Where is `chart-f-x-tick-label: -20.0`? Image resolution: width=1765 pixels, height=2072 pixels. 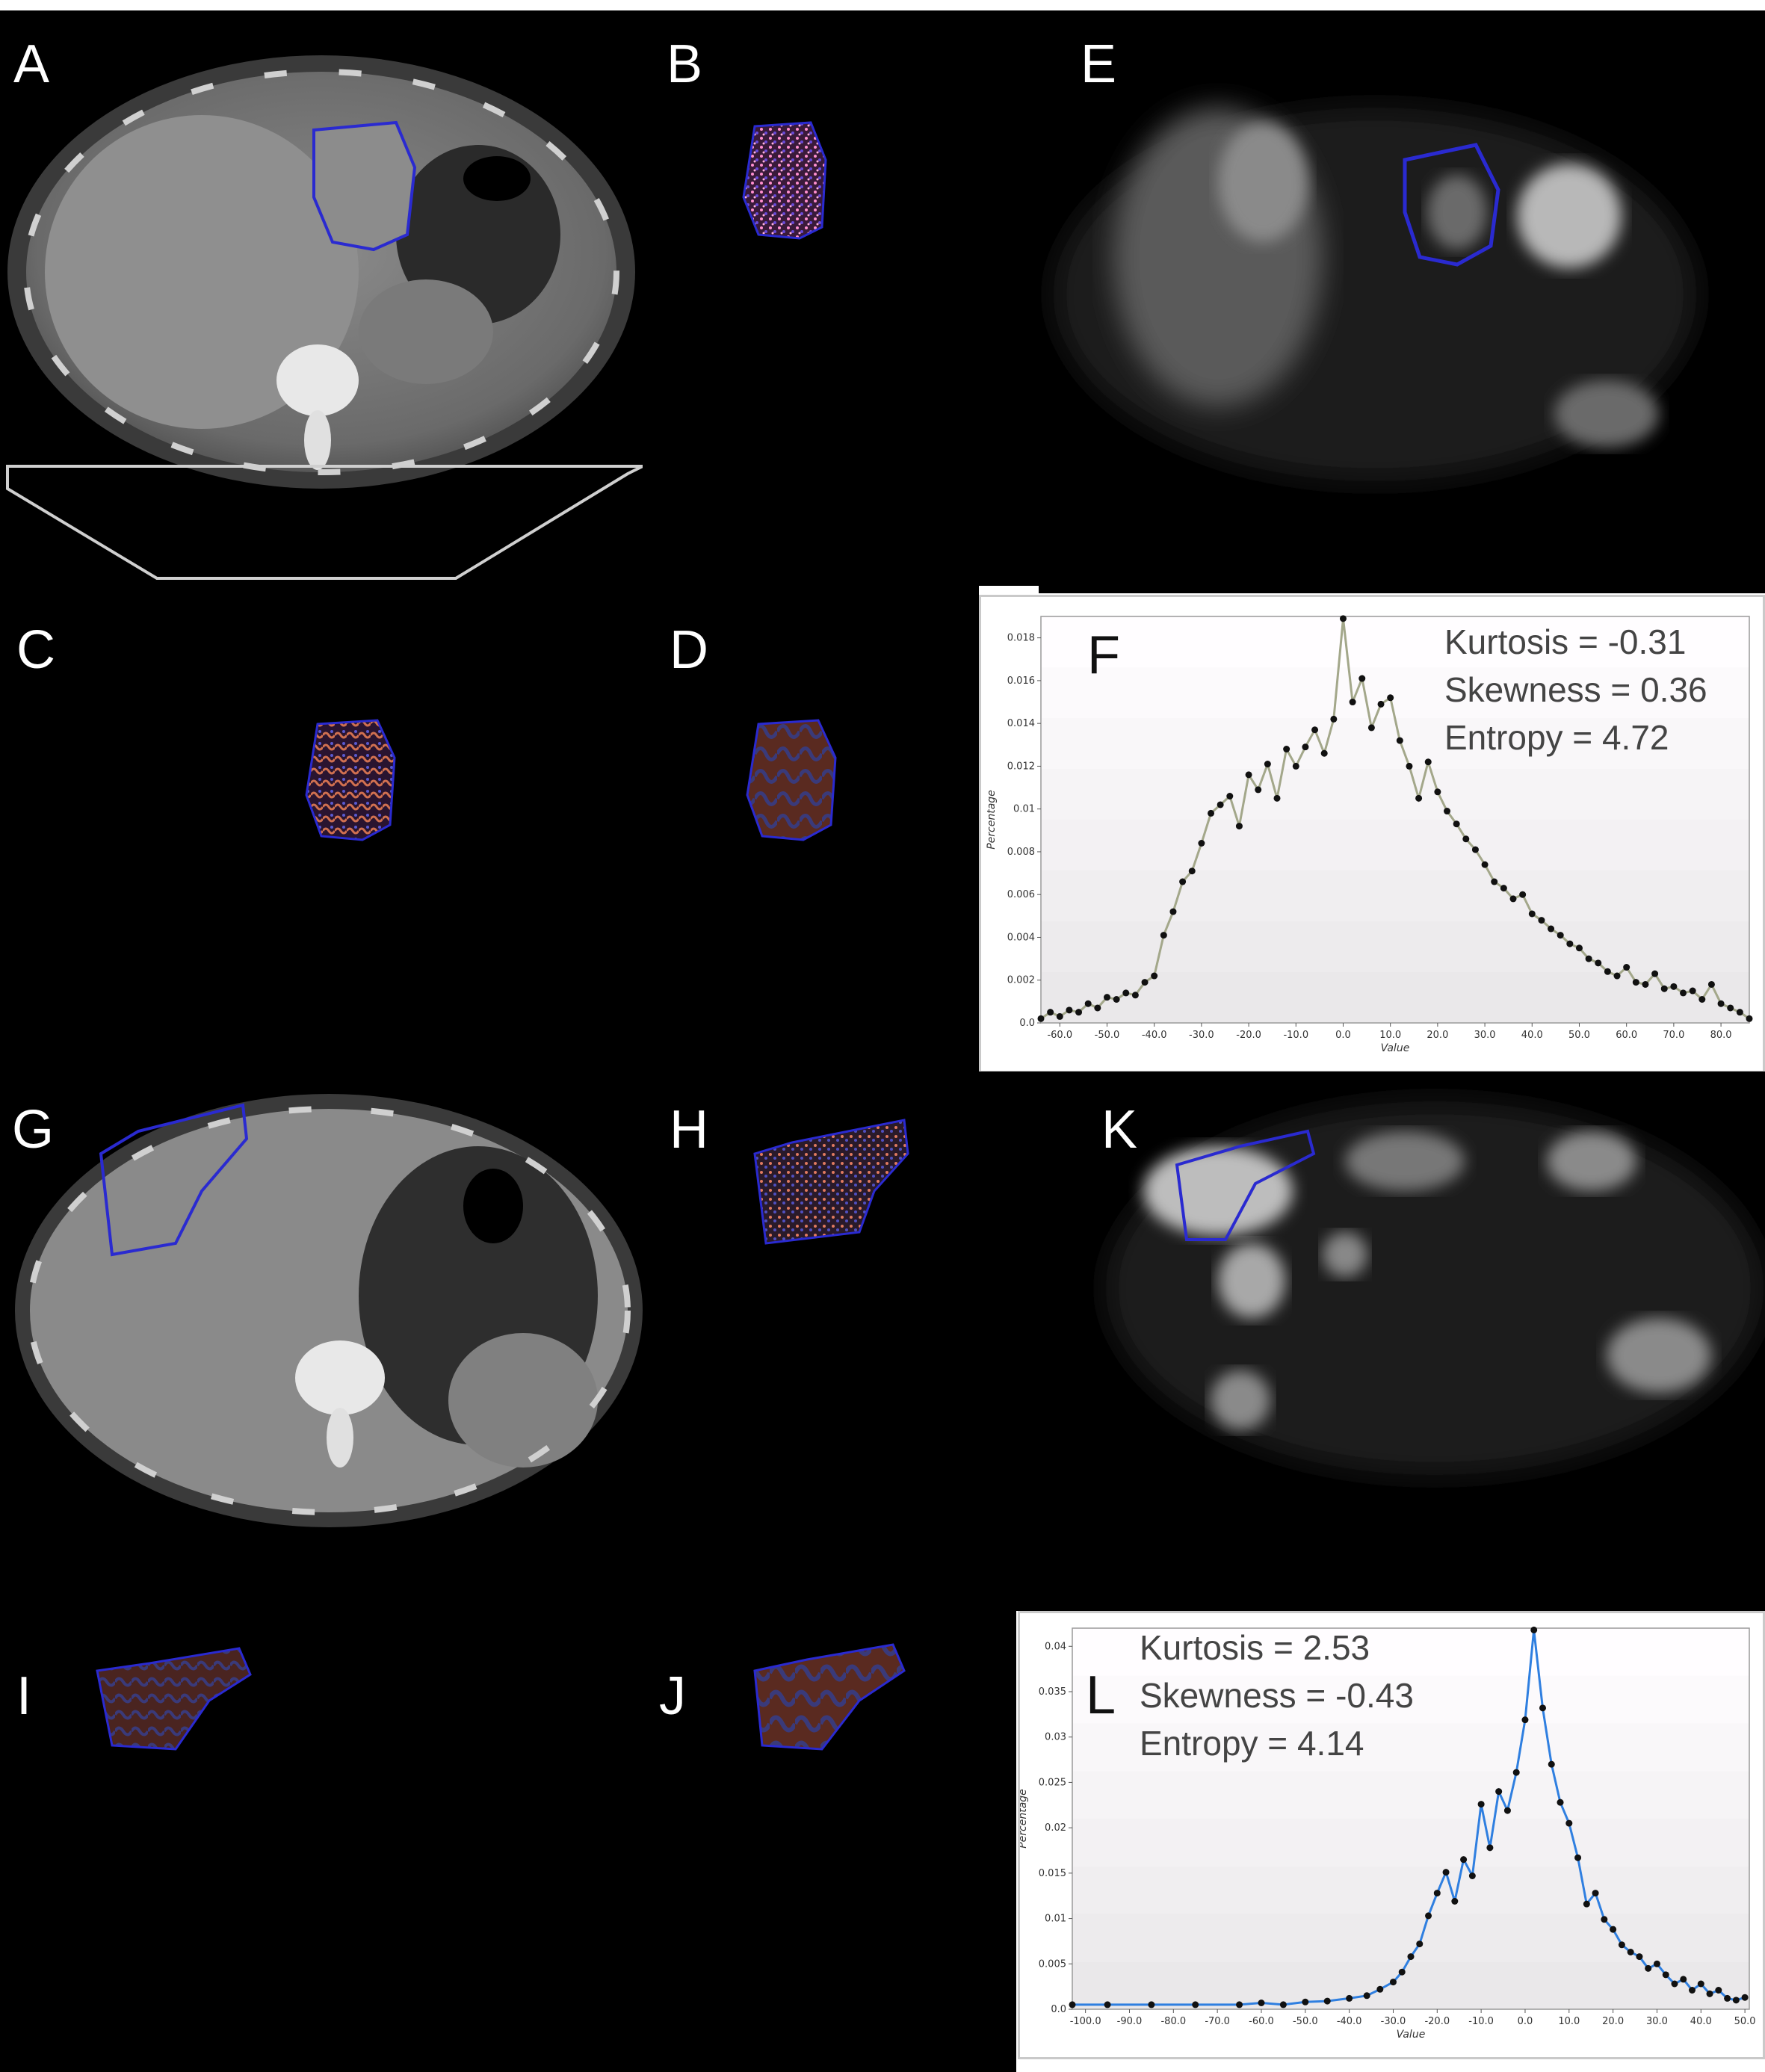
chart-f-x-tick-label: -20.0 is located at coordinates (1248, 1035).